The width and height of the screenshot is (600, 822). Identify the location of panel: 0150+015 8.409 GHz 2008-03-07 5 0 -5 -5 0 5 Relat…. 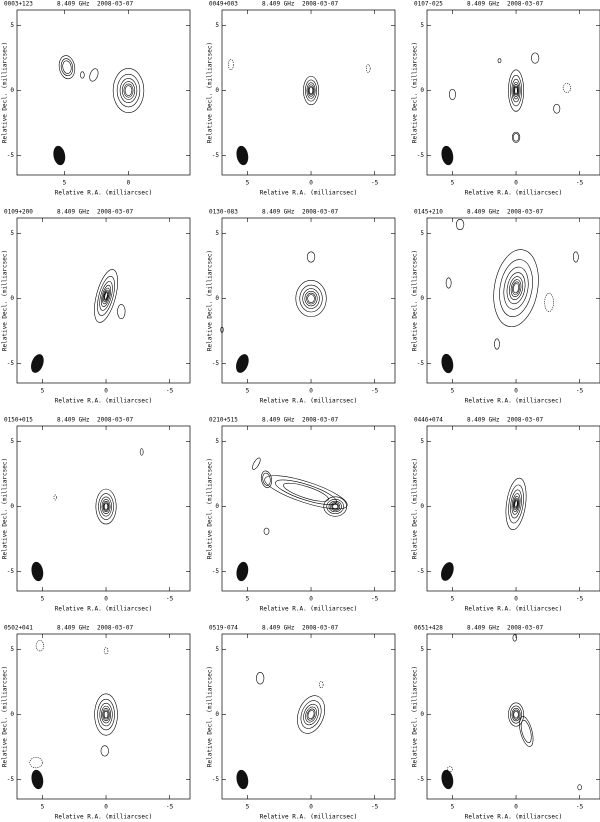
(96, 515).